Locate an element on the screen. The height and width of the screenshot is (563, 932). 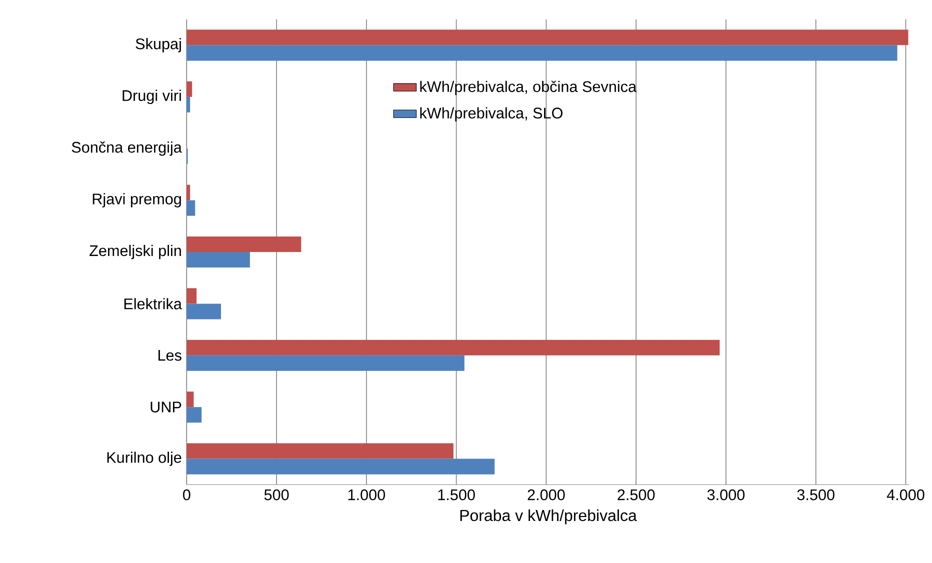
y-tick-label: Drugi viri is located at coordinates (151, 97).